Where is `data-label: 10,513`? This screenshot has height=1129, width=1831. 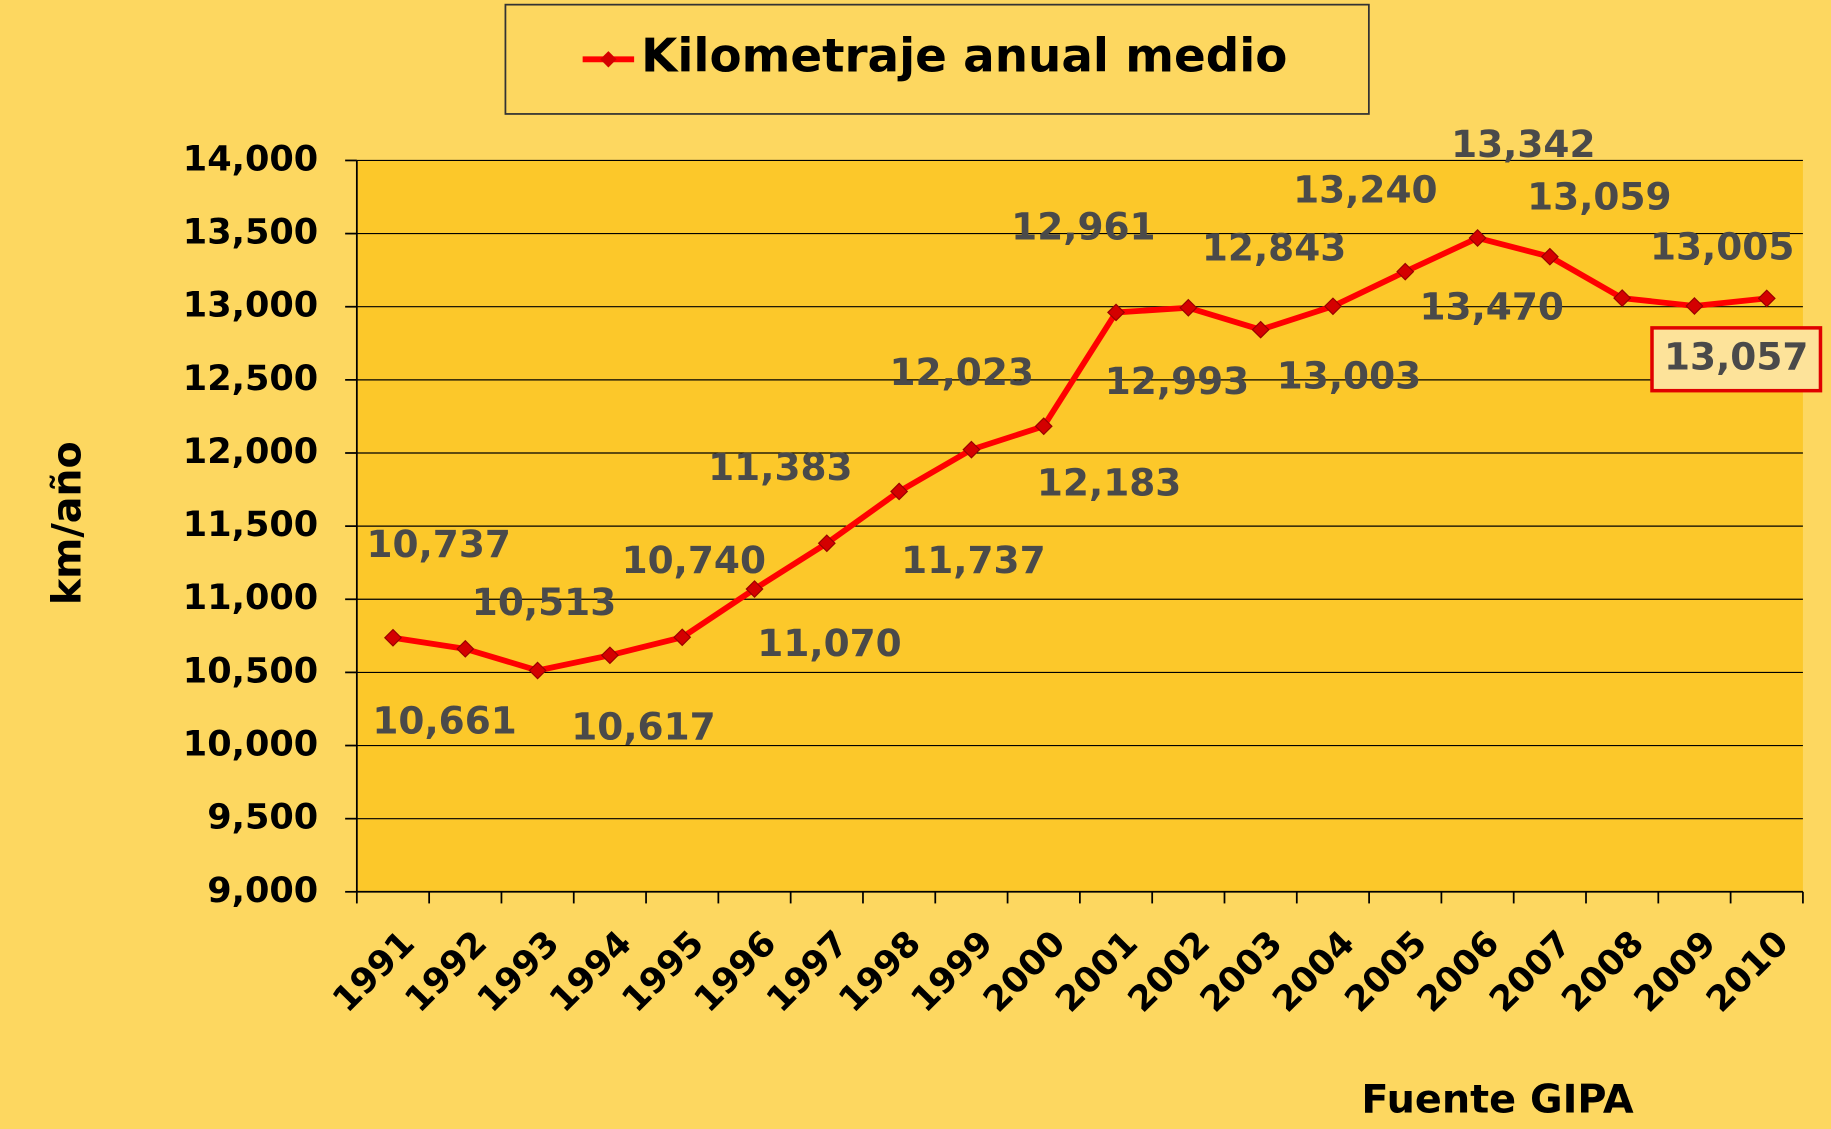 data-label: 10,513 is located at coordinates (544, 602).